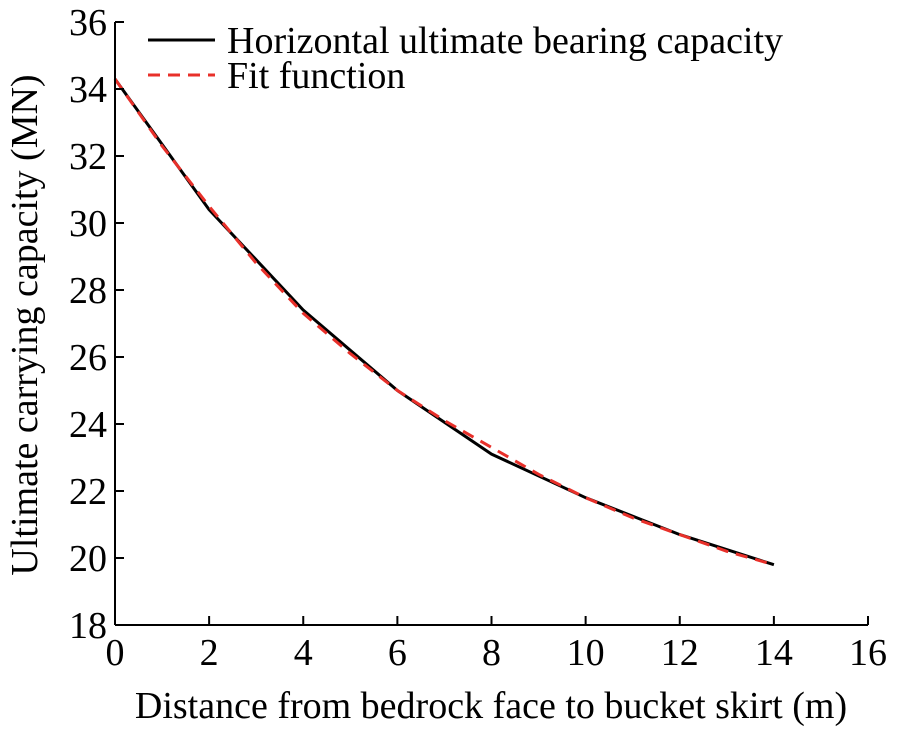 The image size is (898, 731). I want to click on x-tick-label: 4, so click(303, 653).